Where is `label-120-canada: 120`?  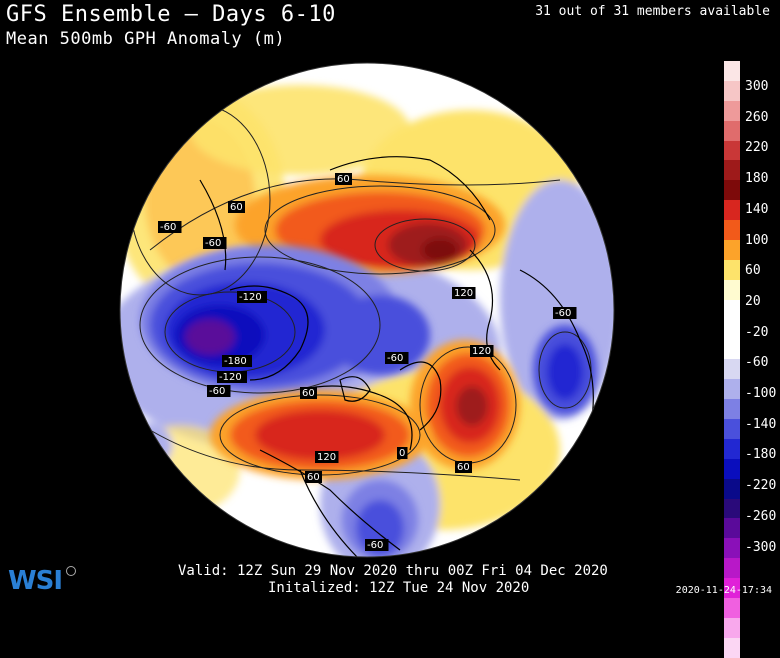
label-120-canada: 120 is located at coordinates (327, 457).